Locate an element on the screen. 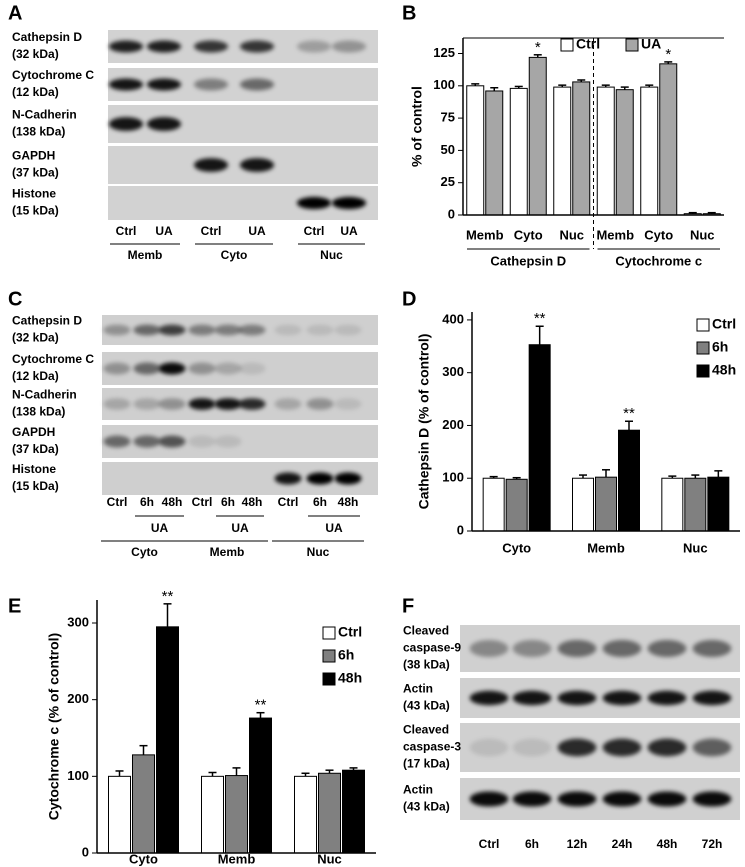 Image resolution: width=745 pixels, height=867 pixels. y-tick-label: 50 is located at coordinates (448, 149).